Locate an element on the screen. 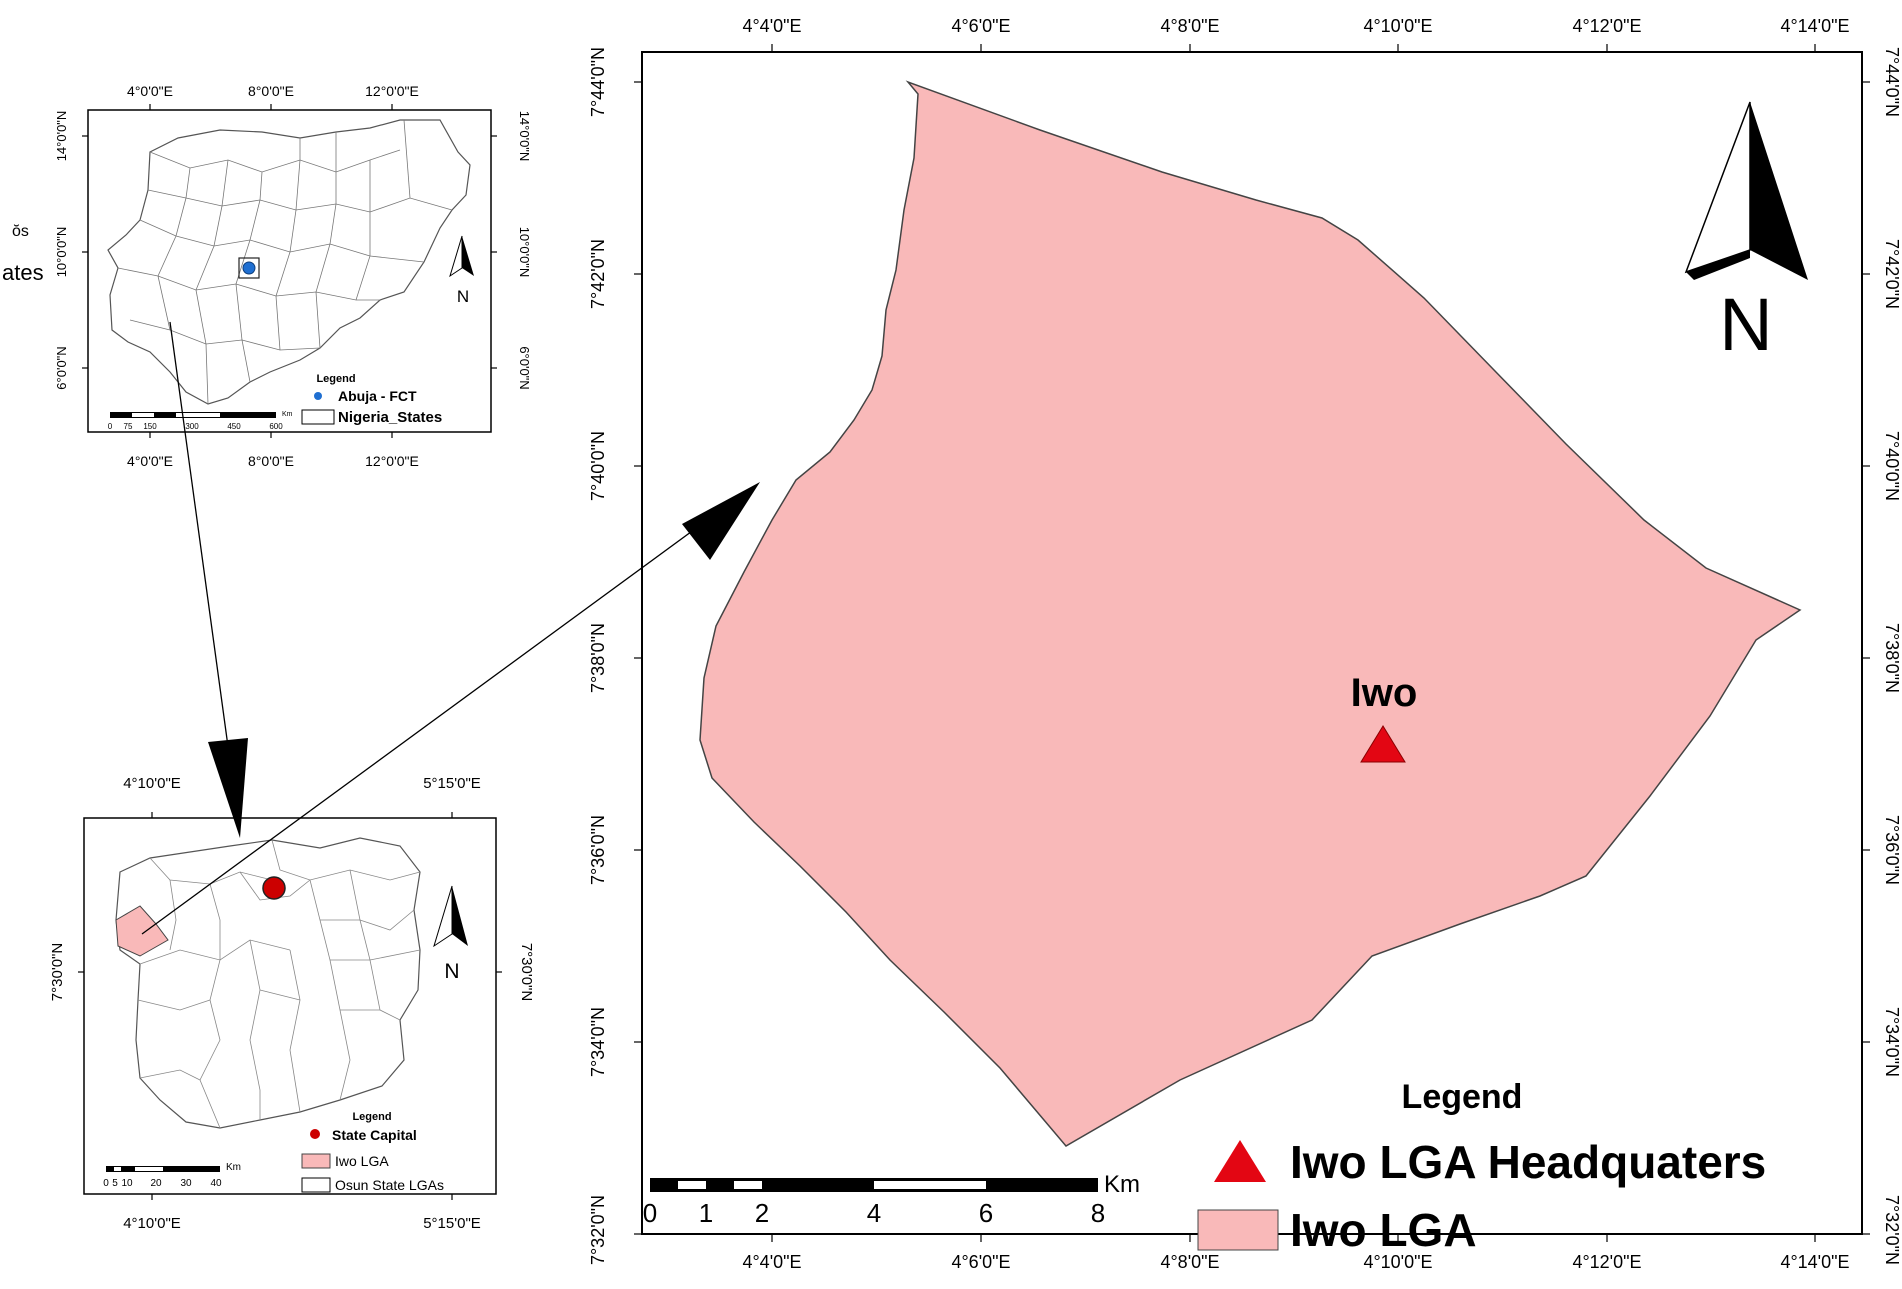 Image resolution: width=1902 pixels, height=1289 pixels. osun-outline is located at coordinates (268, 983).